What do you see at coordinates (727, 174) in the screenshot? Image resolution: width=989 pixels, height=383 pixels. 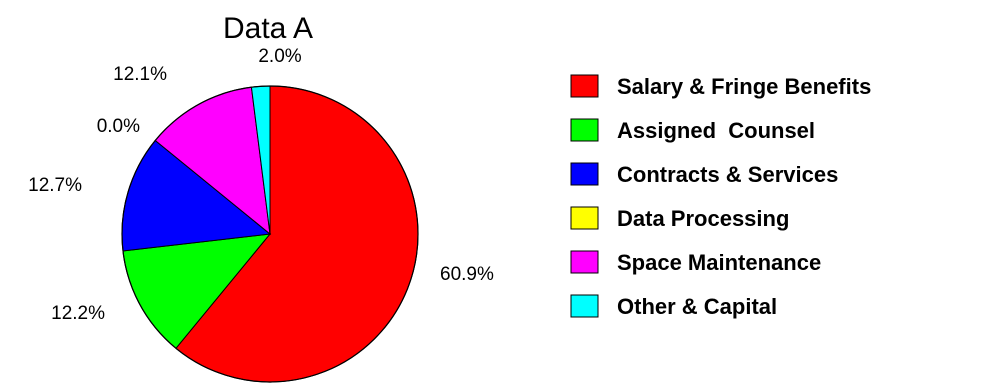 I see `legend-label-contracts-services: Contracts & Services` at bounding box center [727, 174].